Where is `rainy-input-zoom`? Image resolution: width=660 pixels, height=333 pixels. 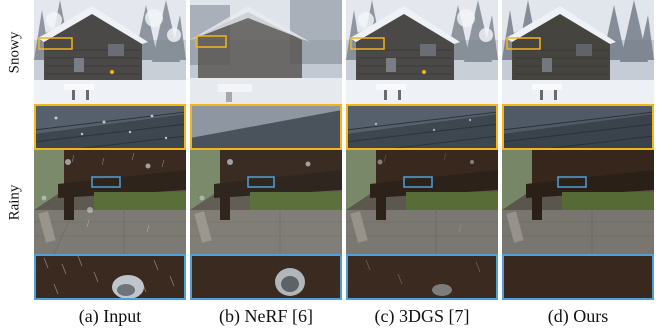 rainy-input-zoom is located at coordinates (110, 277).